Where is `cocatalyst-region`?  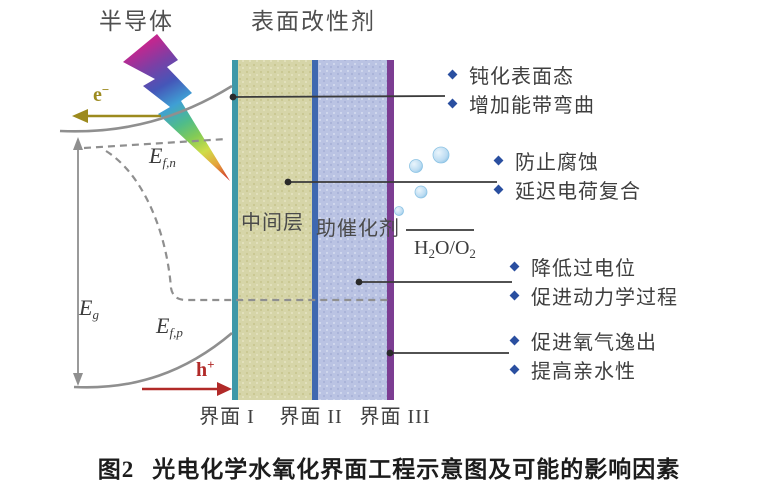 cocatalyst-region is located at coordinates (352, 230).